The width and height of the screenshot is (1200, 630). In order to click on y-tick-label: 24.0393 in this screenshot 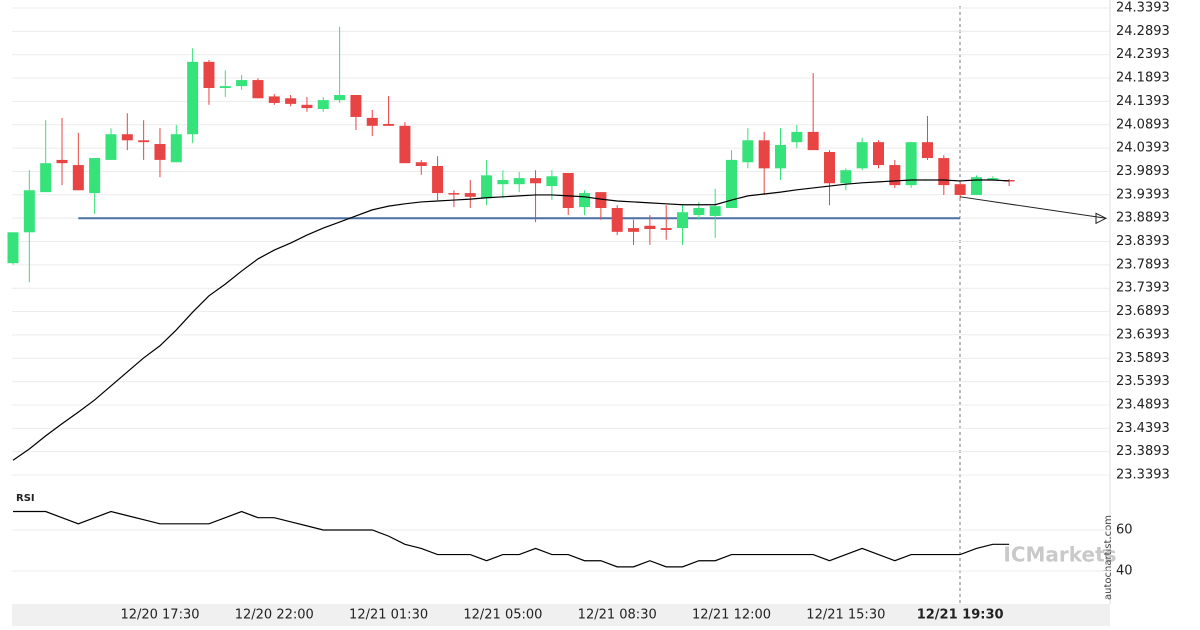, I will do `click(1143, 148)`.